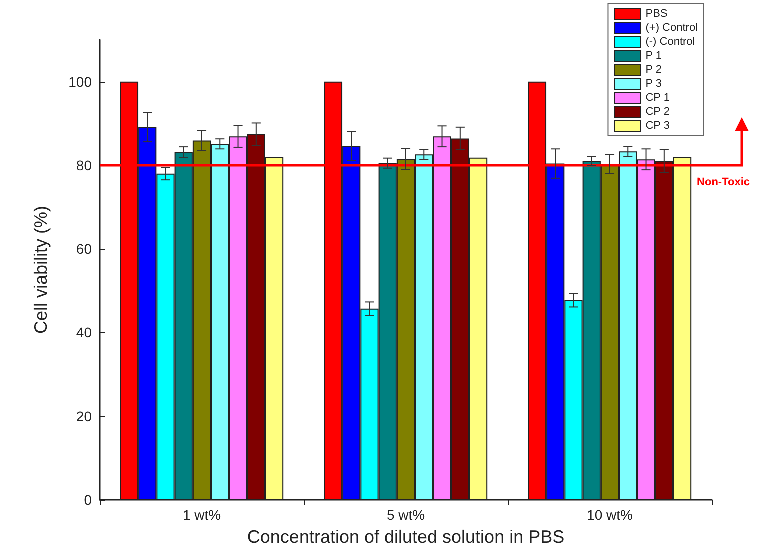 This screenshot has height=555, width=766. What do you see at coordinates (80, 82) in the screenshot?
I see `y-tick-label: 100` at bounding box center [80, 82].